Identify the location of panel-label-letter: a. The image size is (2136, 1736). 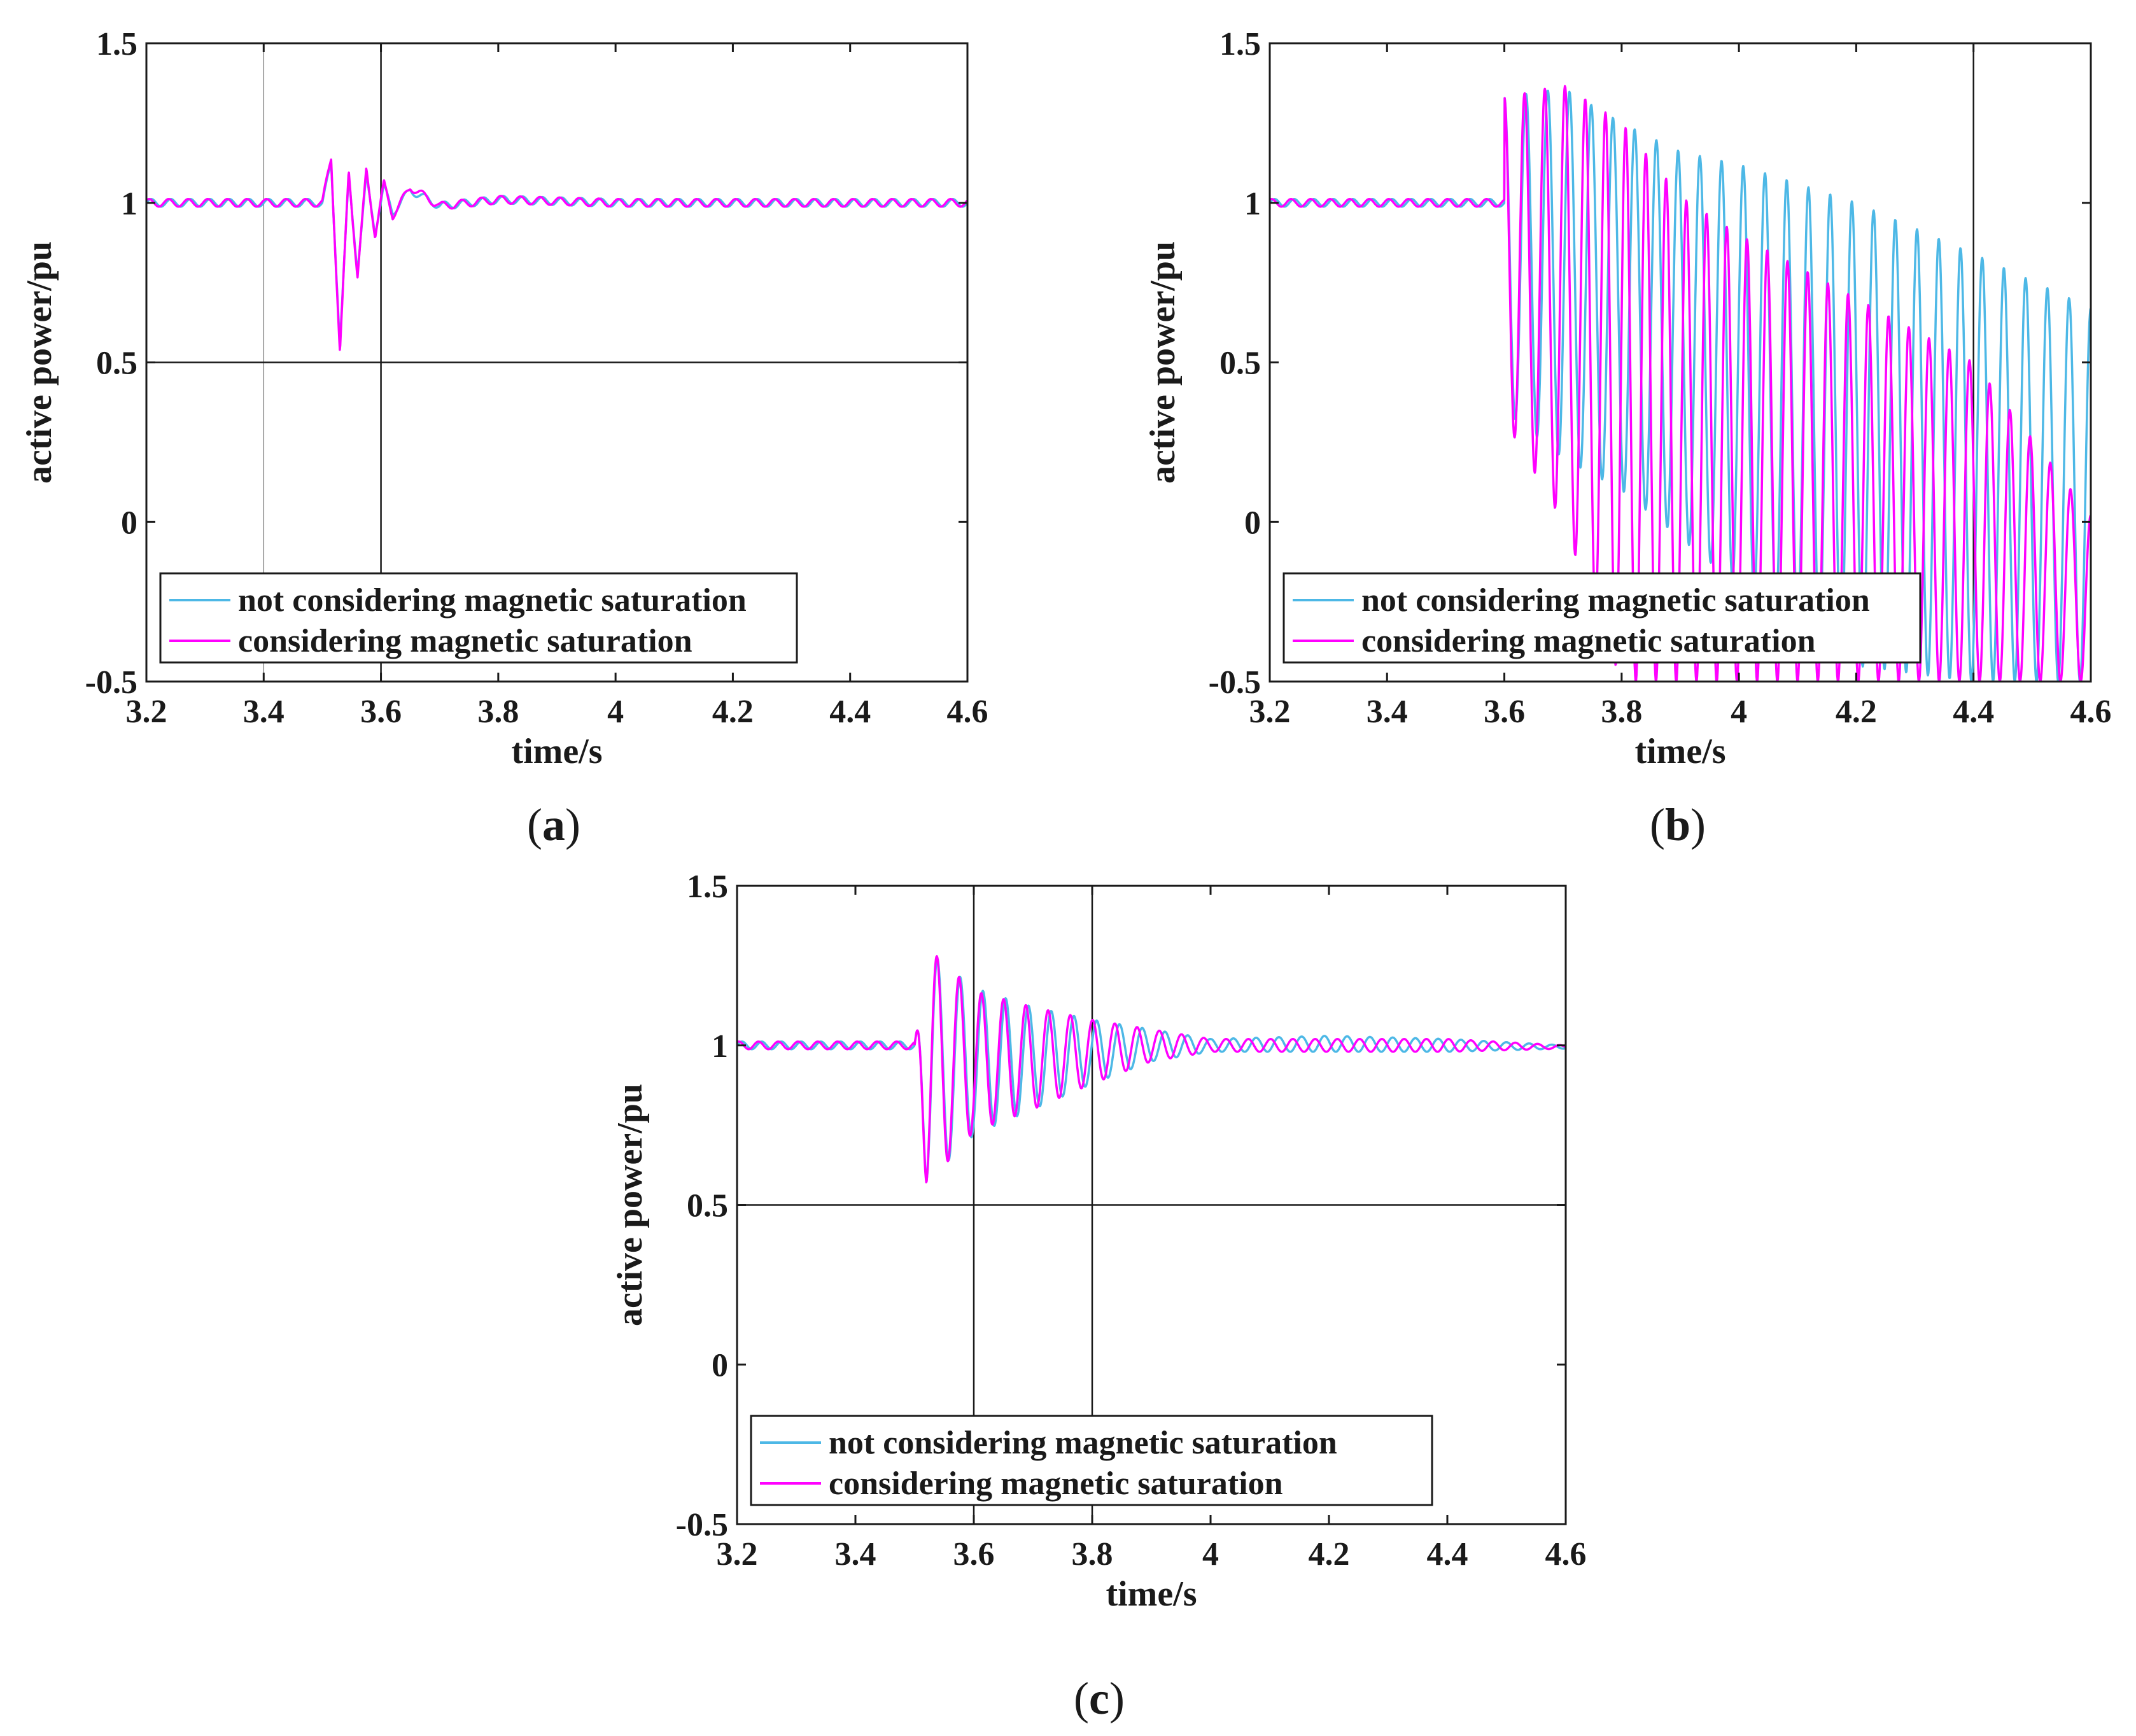
(553, 824).